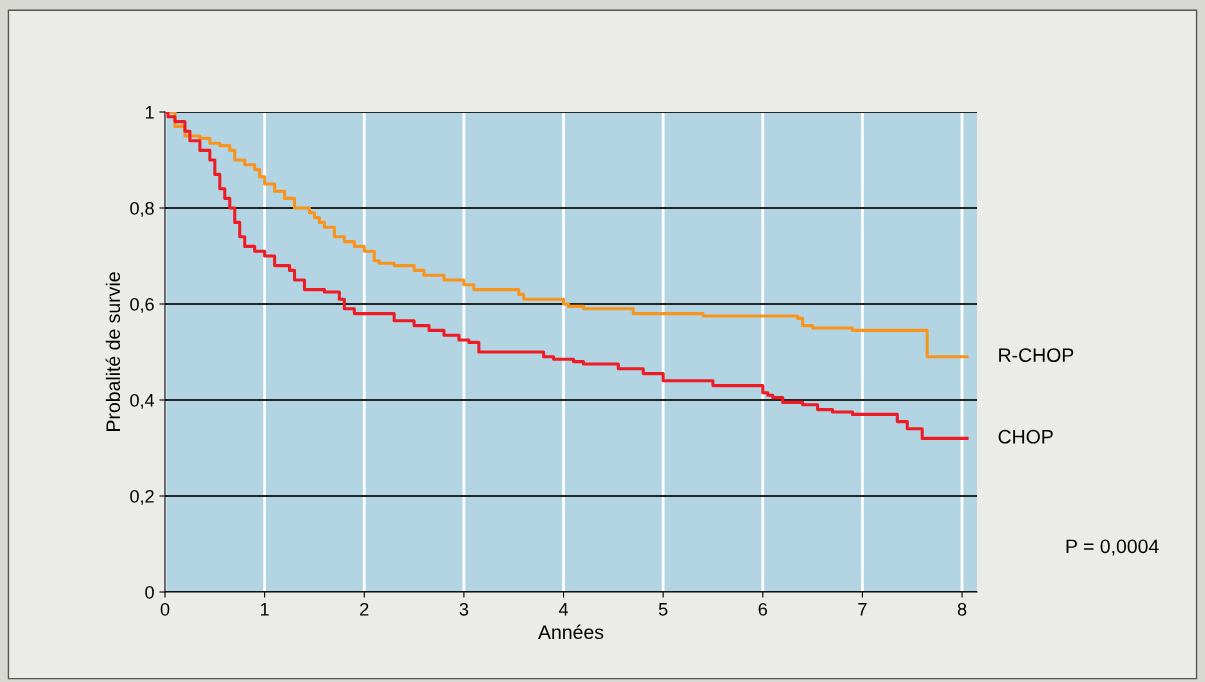  Describe the element at coordinates (464, 609) in the screenshot. I see `x-tick-label: 3` at that location.